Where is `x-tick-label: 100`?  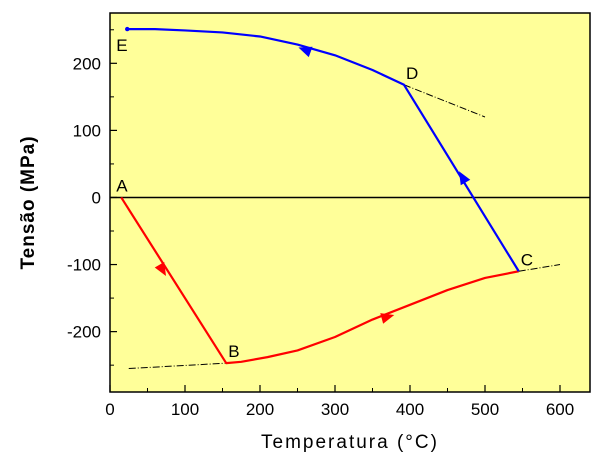 x-tick-label: 100 is located at coordinates (185, 409).